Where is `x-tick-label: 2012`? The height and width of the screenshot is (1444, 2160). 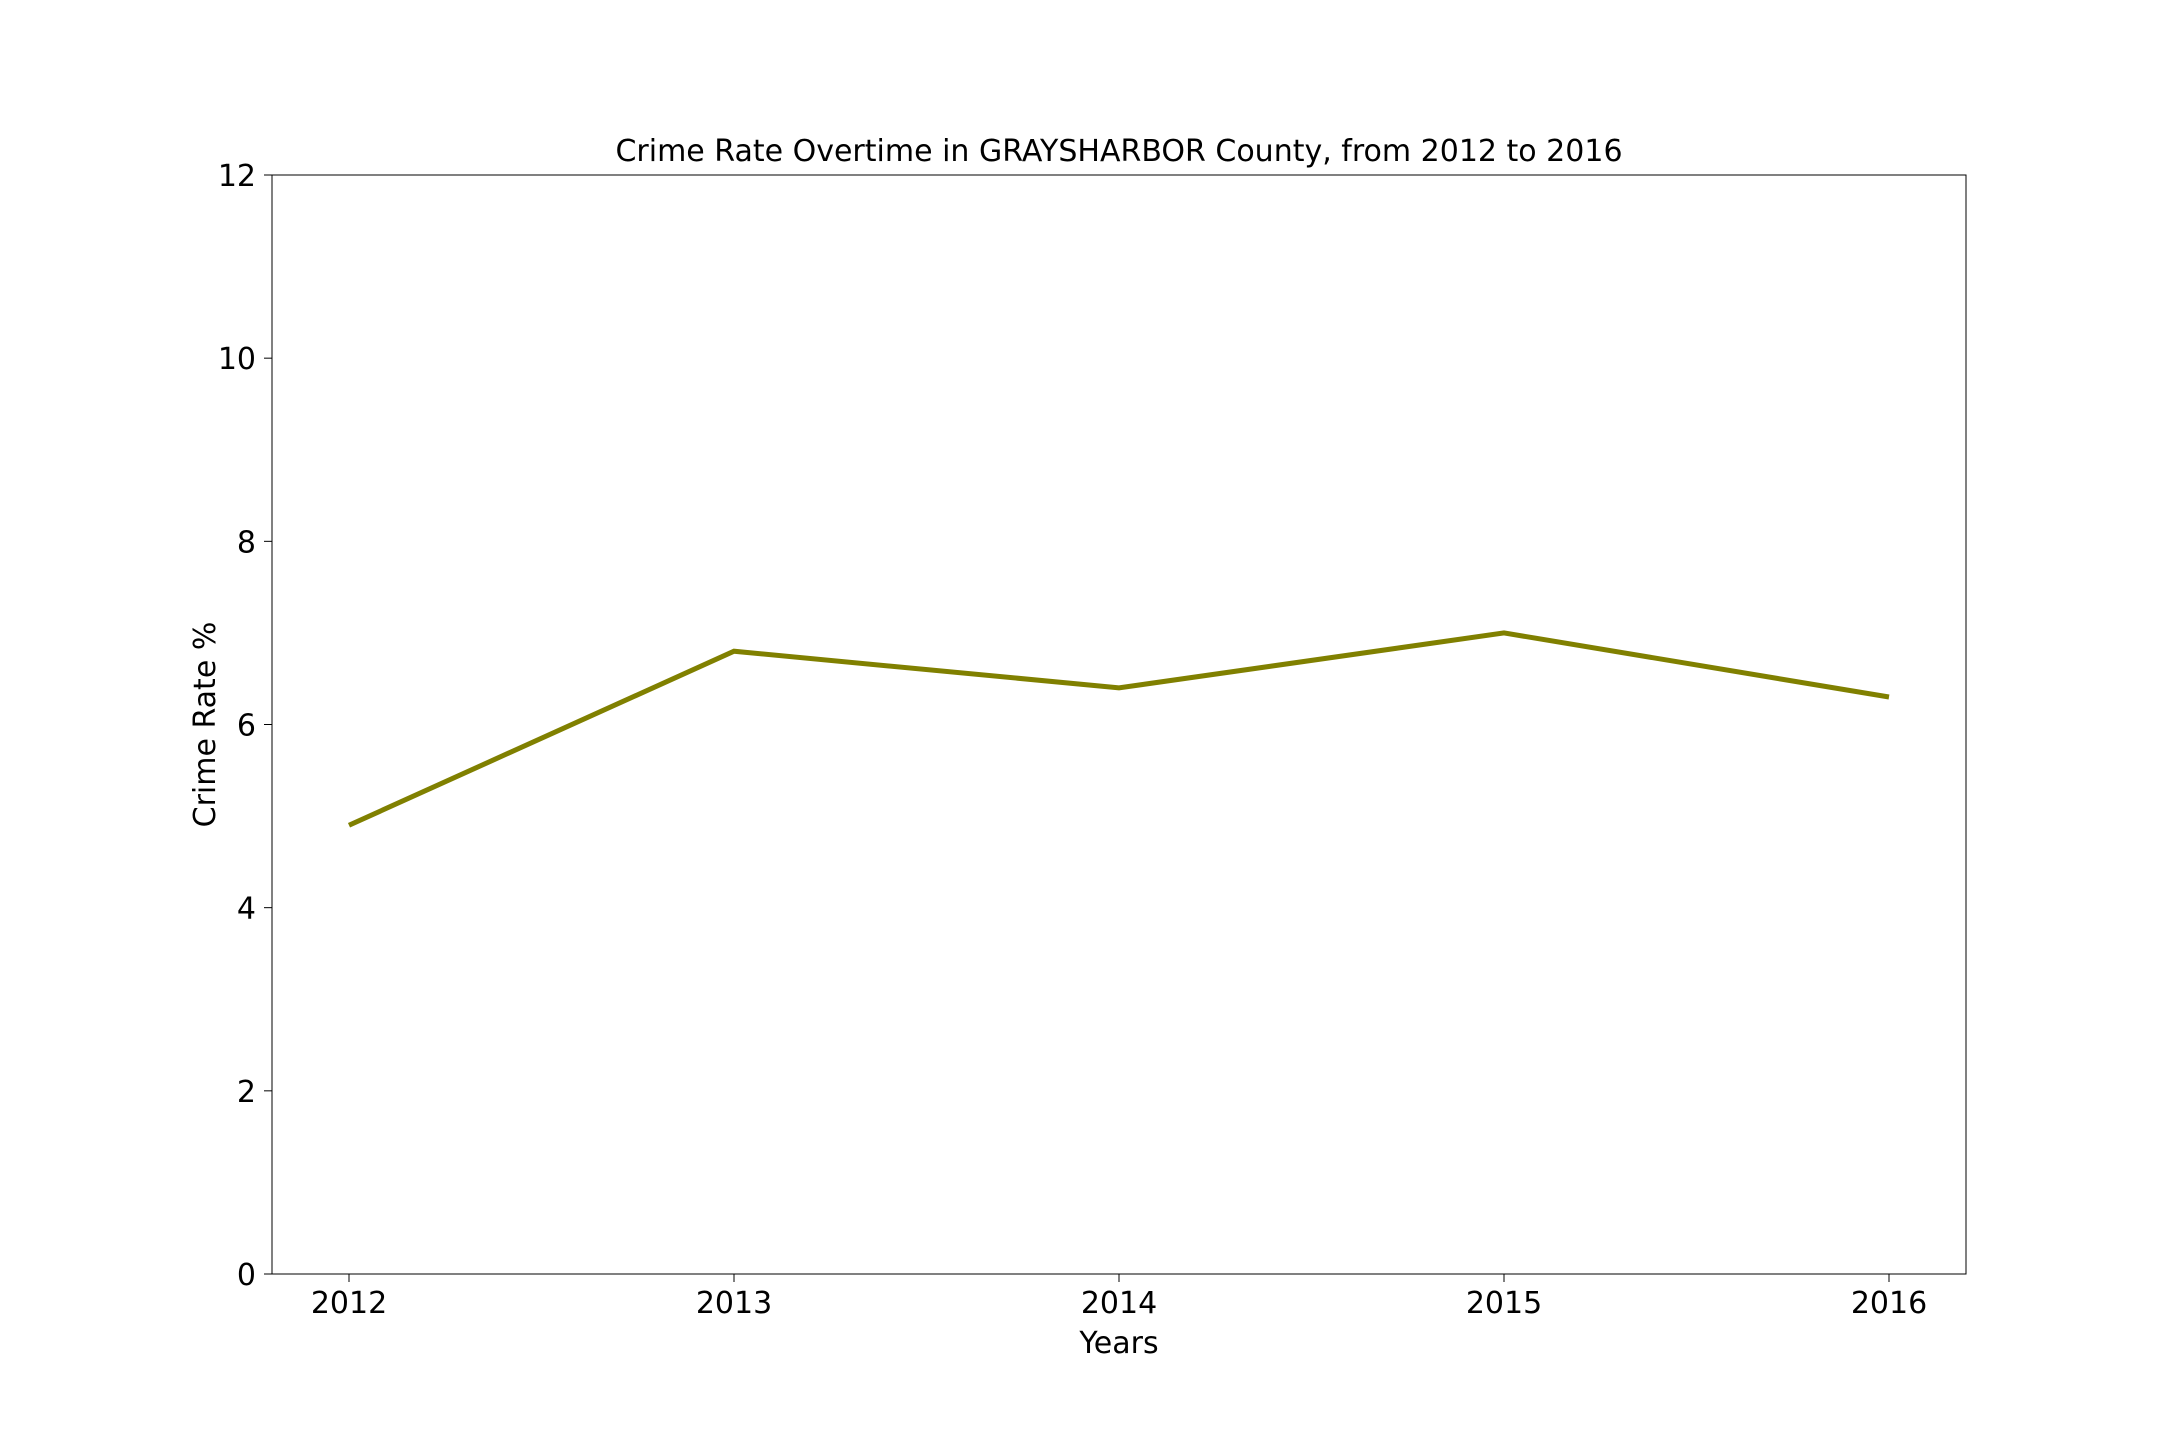 x-tick-label: 2012 is located at coordinates (349, 1303).